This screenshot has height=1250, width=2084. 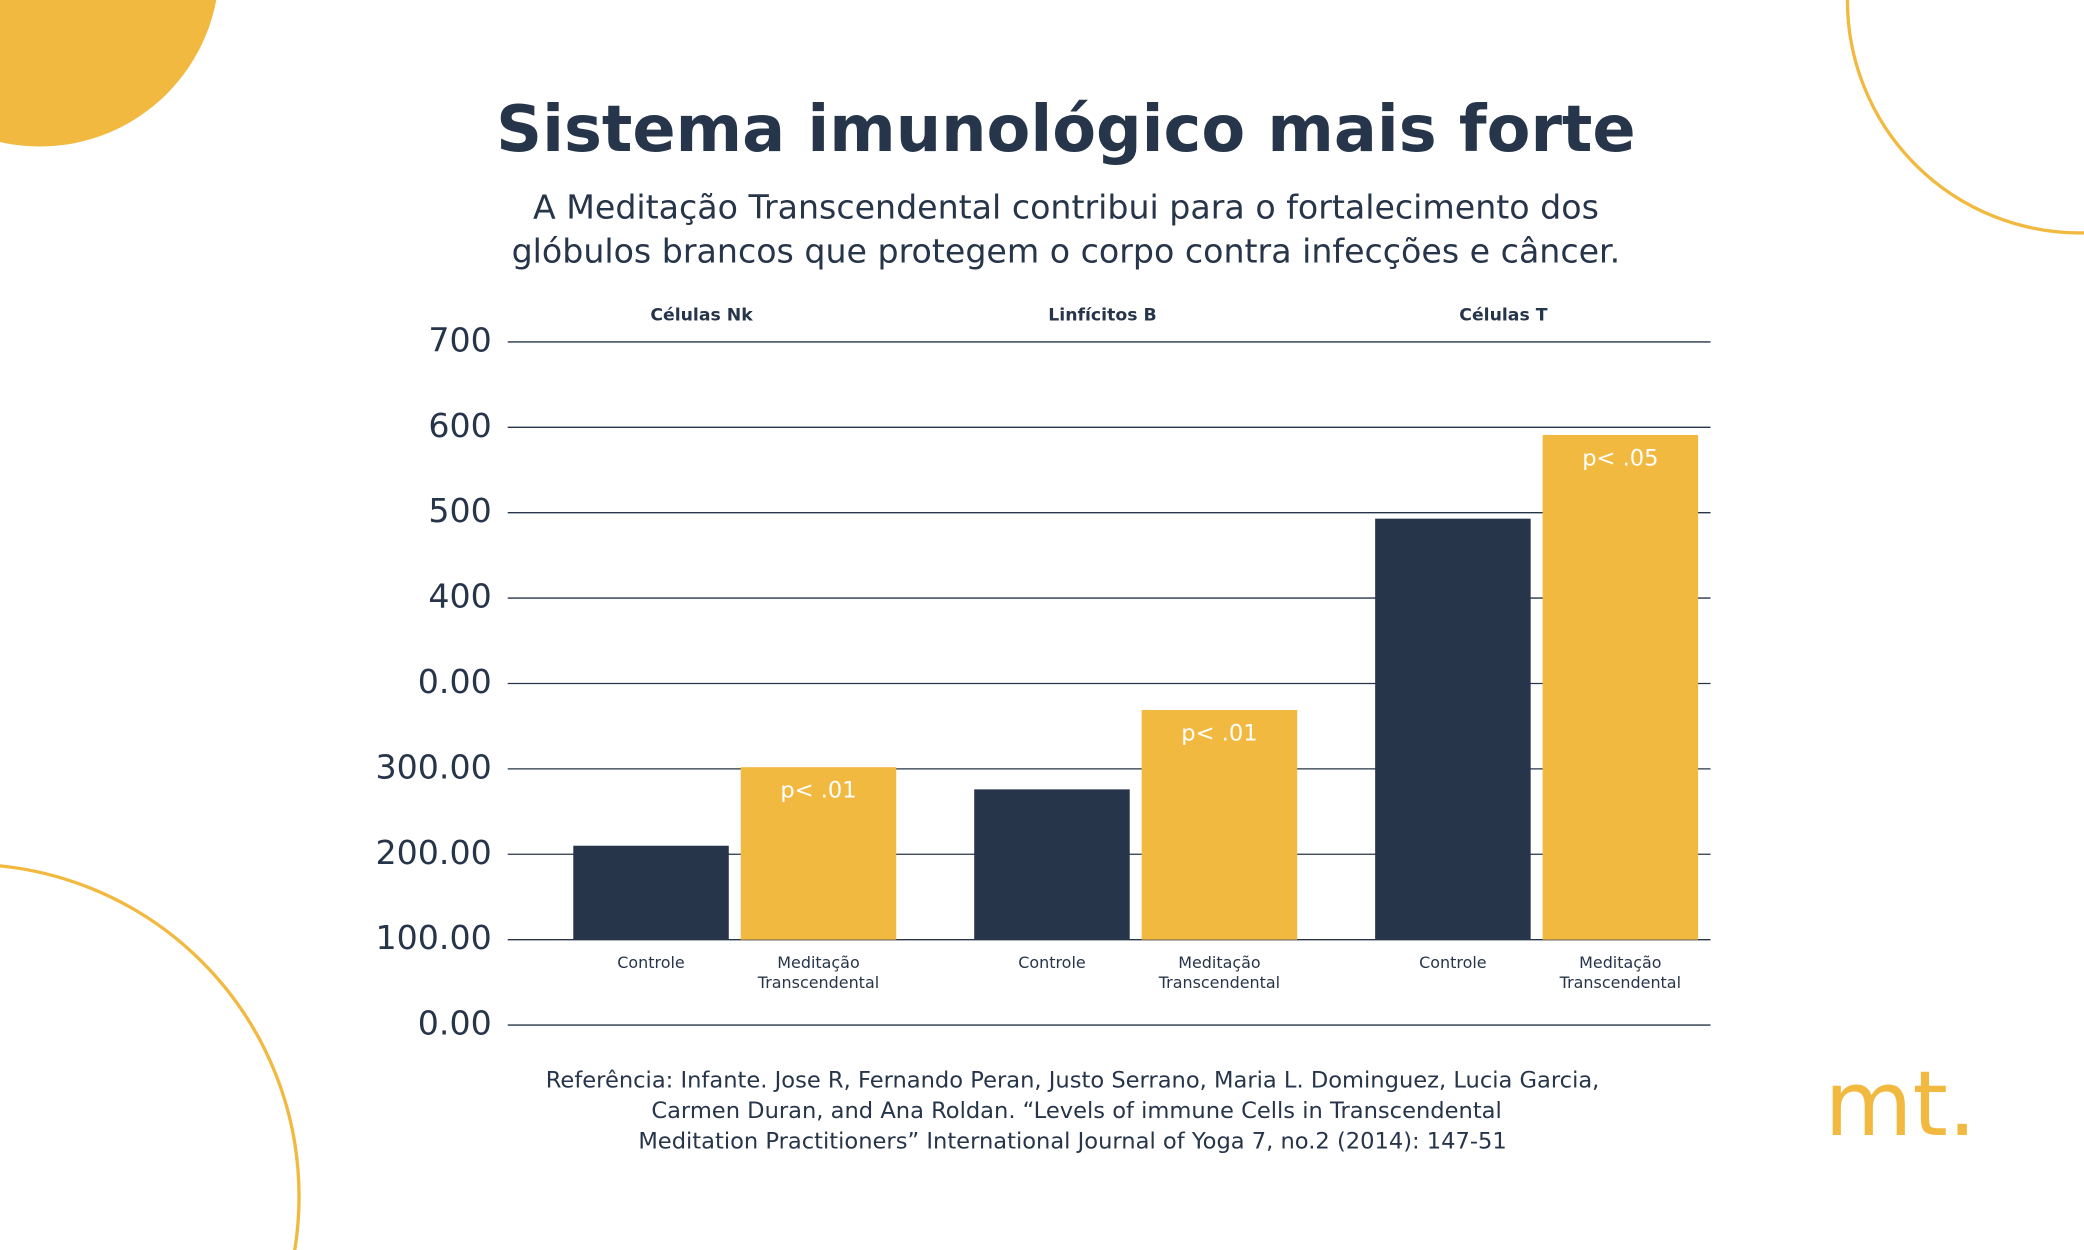 What do you see at coordinates (434, 937) in the screenshot?
I see `y-tick-label: 100.00` at bounding box center [434, 937].